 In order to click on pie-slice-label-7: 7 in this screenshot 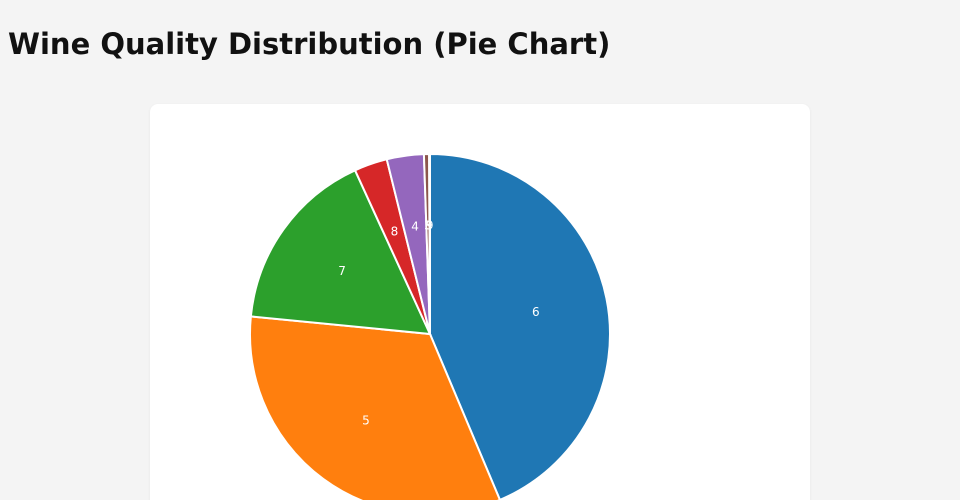, I will do `click(342, 271)`.